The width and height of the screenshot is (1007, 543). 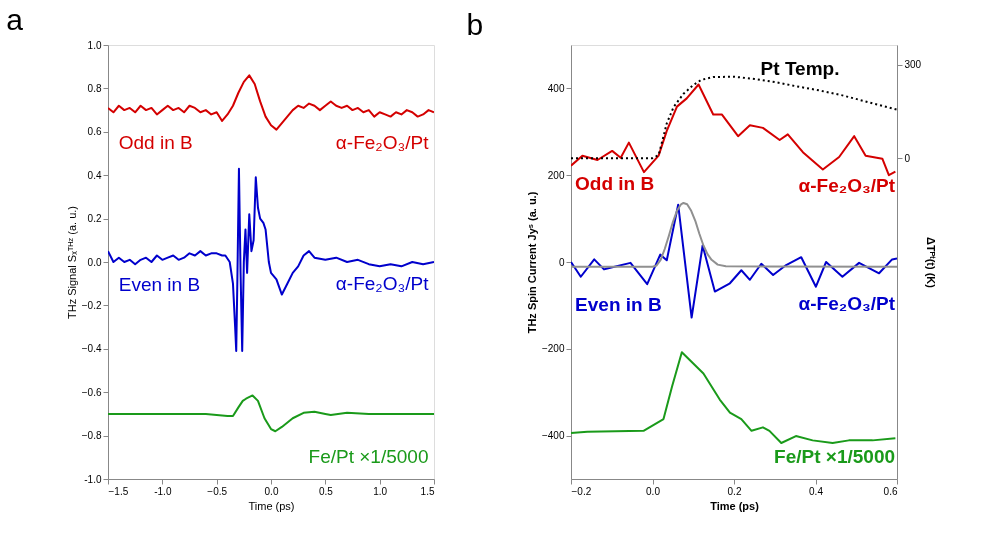 What do you see at coordinates (800, 68) in the screenshot?
I see `series-label: Pt Temp.` at bounding box center [800, 68].